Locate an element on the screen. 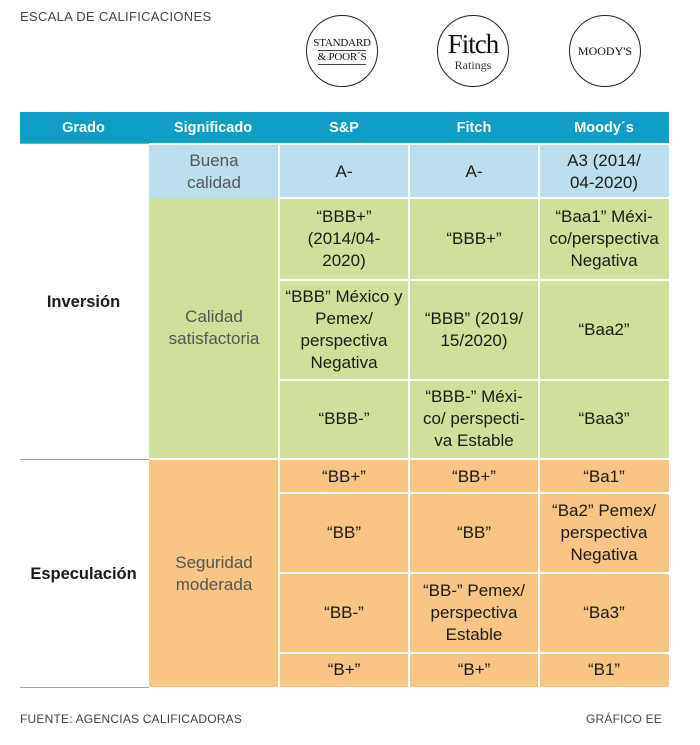  header-fitch: Fitch is located at coordinates (474, 127).